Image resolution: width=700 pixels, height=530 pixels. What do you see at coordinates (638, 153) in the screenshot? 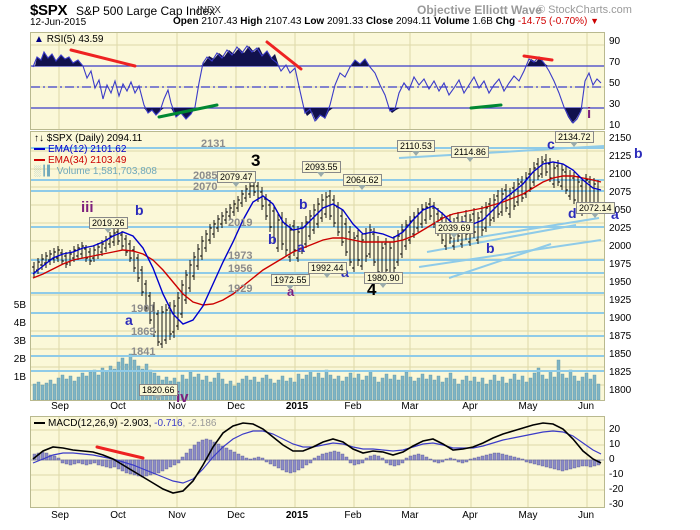
I see `wave-label-b-5: b` at bounding box center [638, 153].